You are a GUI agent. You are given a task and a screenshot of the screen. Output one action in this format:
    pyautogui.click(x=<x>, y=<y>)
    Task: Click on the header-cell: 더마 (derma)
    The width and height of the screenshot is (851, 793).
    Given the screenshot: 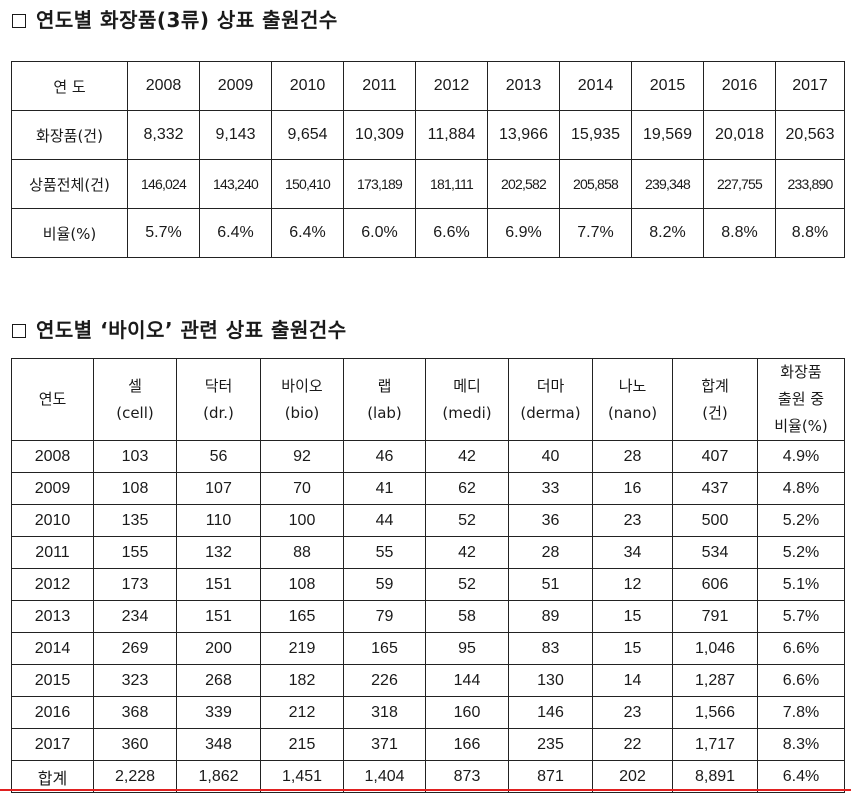 What is the action you would take?
    pyautogui.click(x=550, y=399)
    